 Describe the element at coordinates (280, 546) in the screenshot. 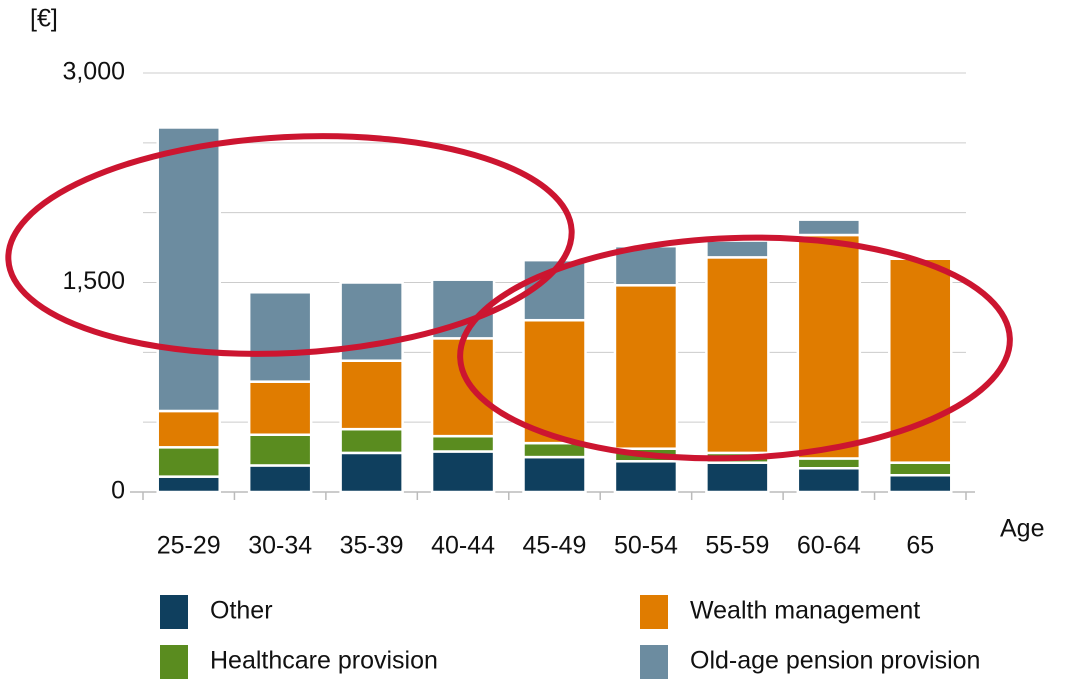

I see `x-tick-label: 30-34` at that location.